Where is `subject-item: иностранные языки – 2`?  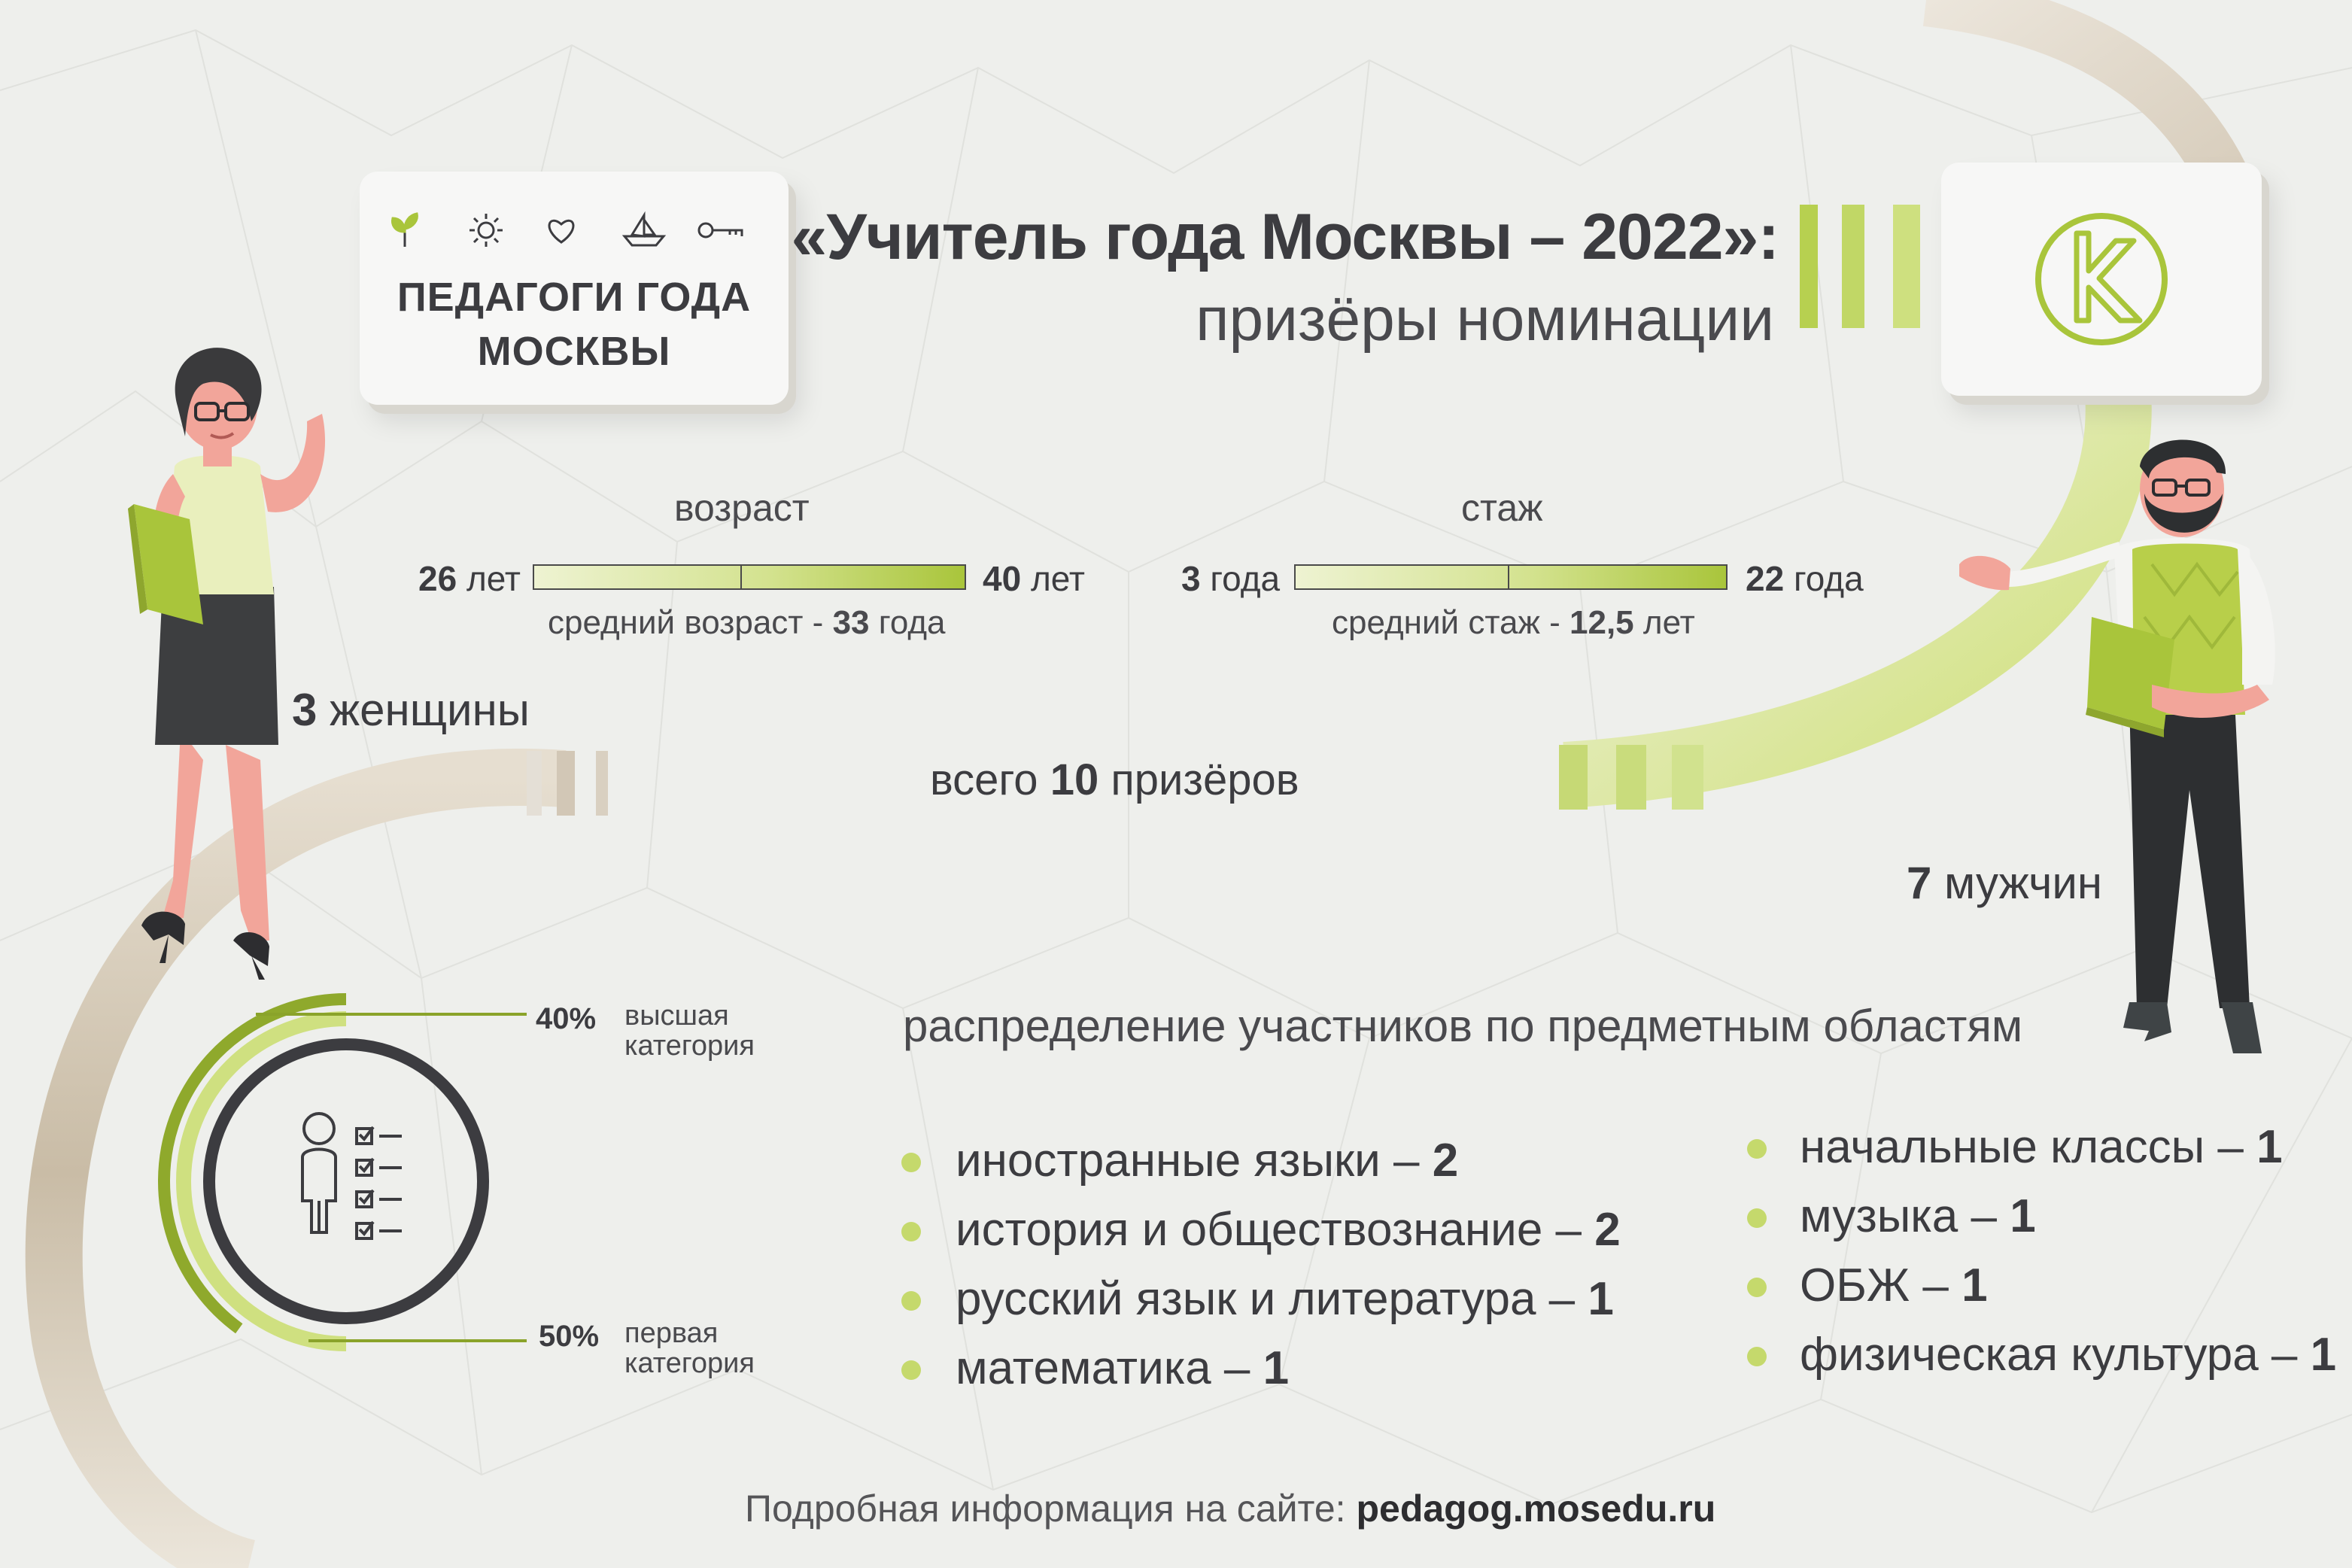 subject-item: иностранные языки – 2 is located at coordinates (1207, 1161).